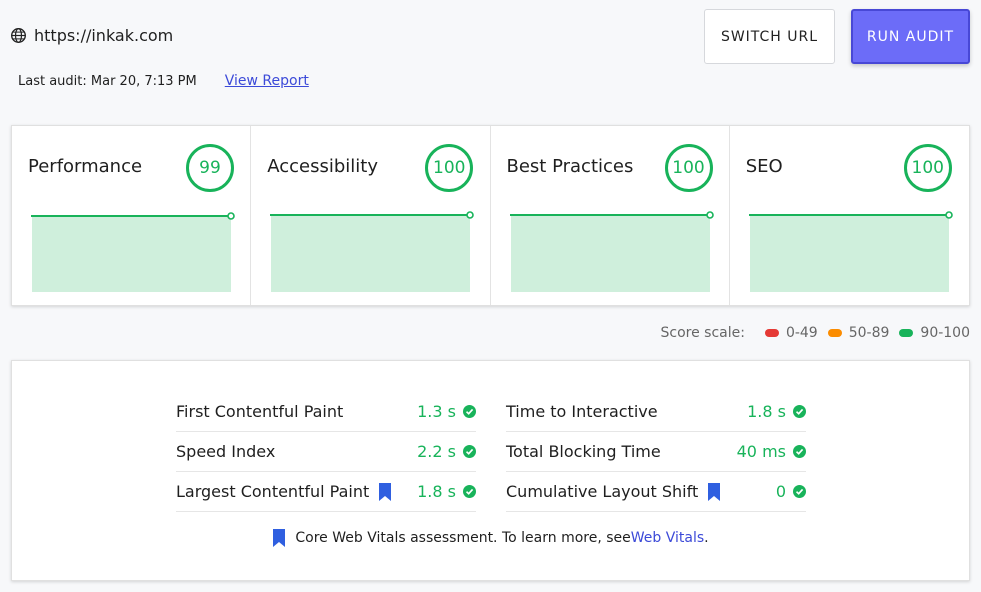  I want to click on orange-pill-icon, so click(834, 333).